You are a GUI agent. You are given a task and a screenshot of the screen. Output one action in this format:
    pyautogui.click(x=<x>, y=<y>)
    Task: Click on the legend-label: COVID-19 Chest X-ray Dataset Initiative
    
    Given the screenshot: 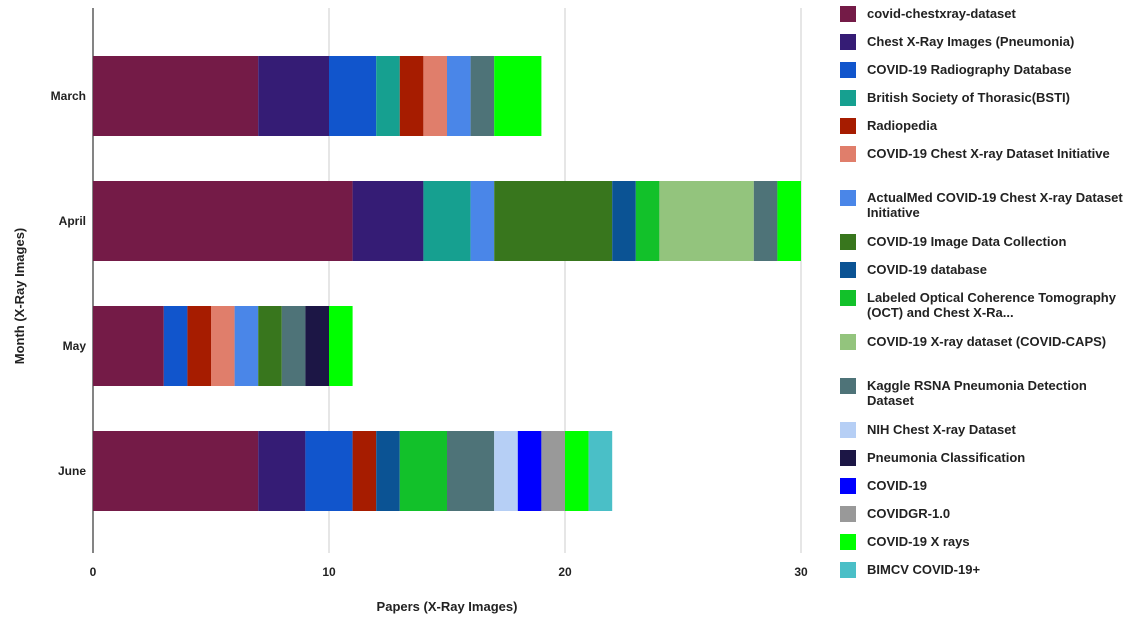 What is the action you would take?
    pyautogui.click(x=988, y=153)
    